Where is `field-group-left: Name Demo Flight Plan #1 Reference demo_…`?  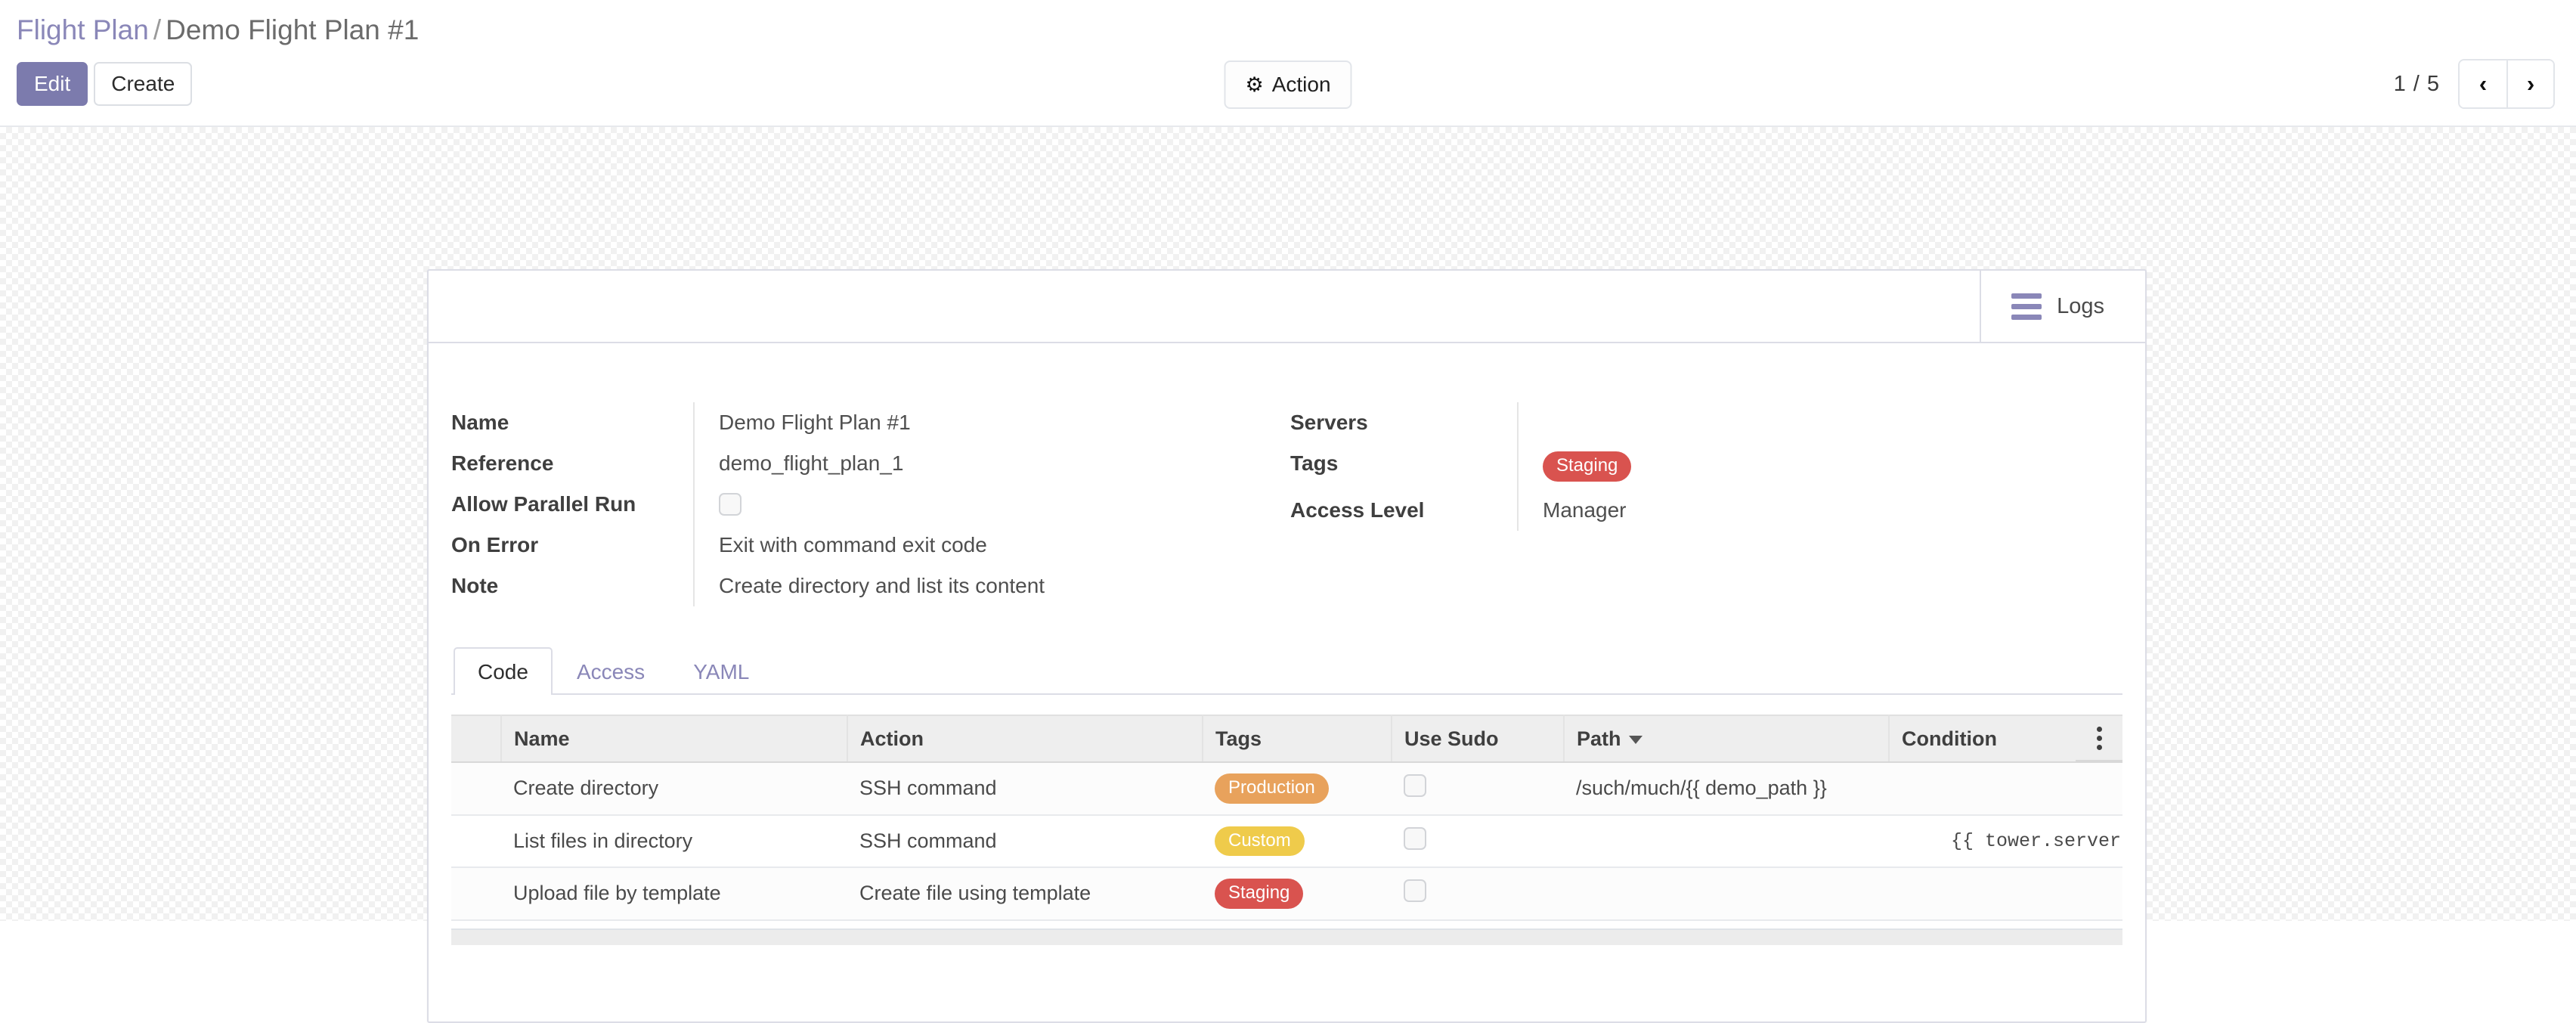
field-group-left: Name Demo Flight Plan #1 Reference demo_… is located at coordinates (844, 504).